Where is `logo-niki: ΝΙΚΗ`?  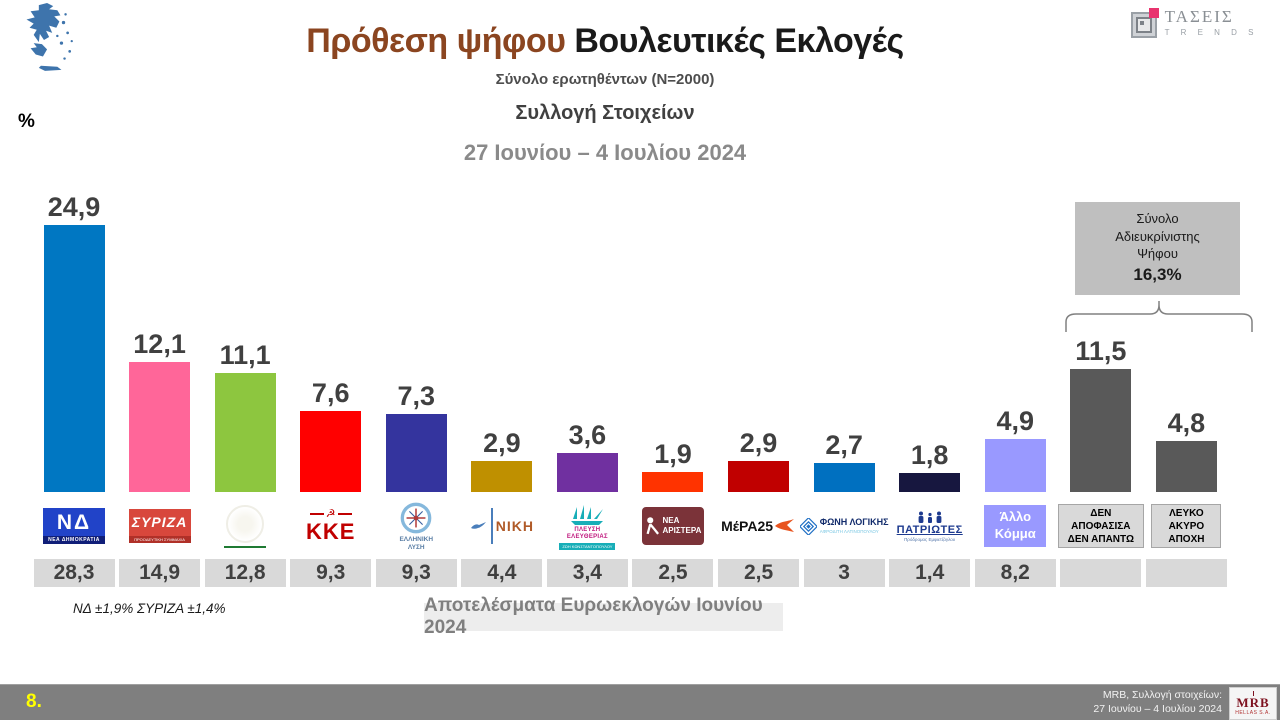 logo-niki: ΝΙΚΗ is located at coordinates (501, 526).